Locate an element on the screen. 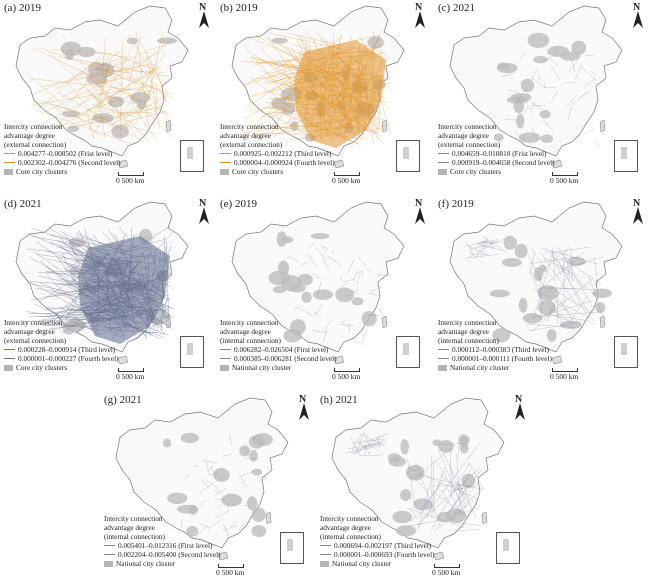  legend-item: 0.000919–0.004658 (Second level) is located at coordinates (496, 162).